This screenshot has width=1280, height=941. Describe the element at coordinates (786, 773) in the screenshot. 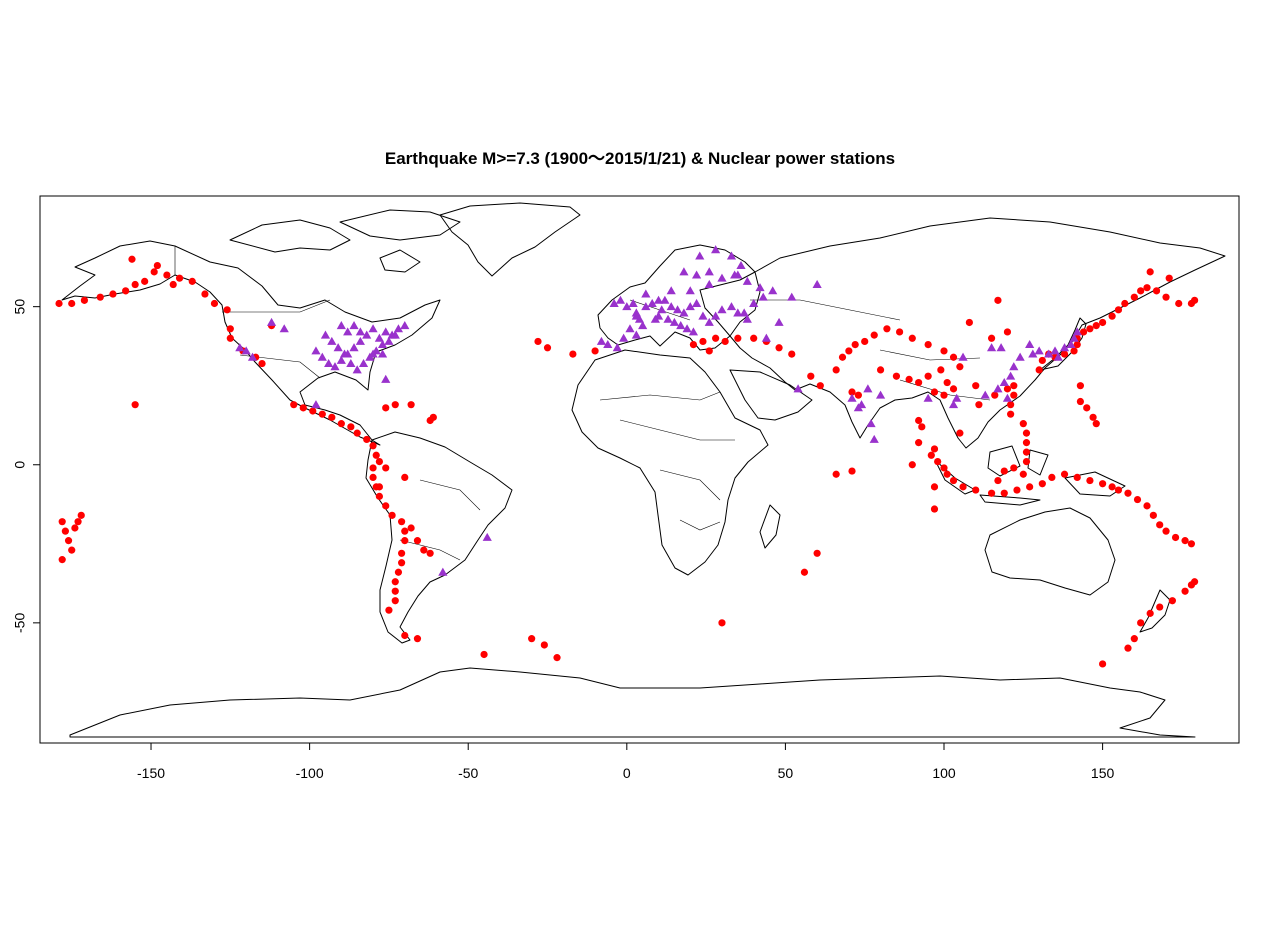

I see `x-tick-label: 50` at that location.